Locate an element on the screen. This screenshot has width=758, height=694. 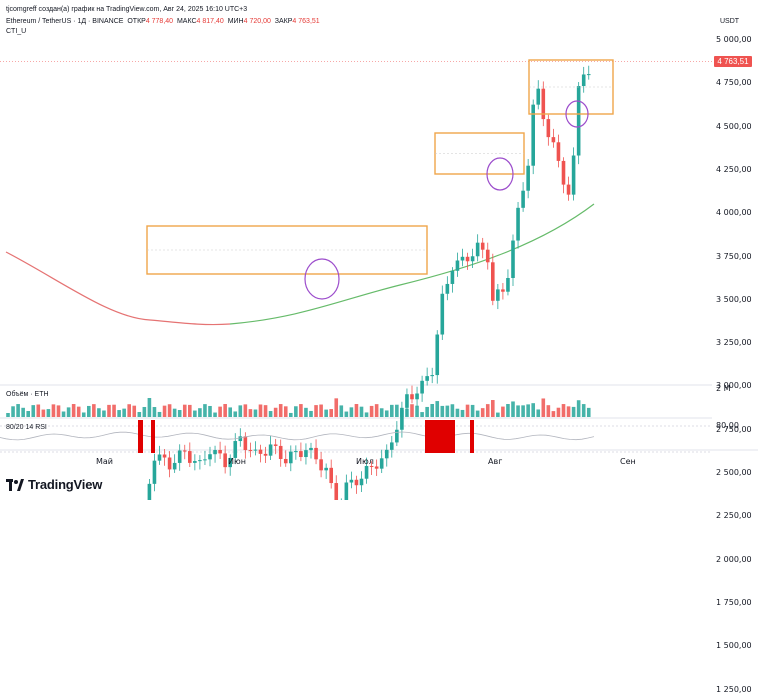
price-tick: 3 500,00 is located at coordinates (734, 299).